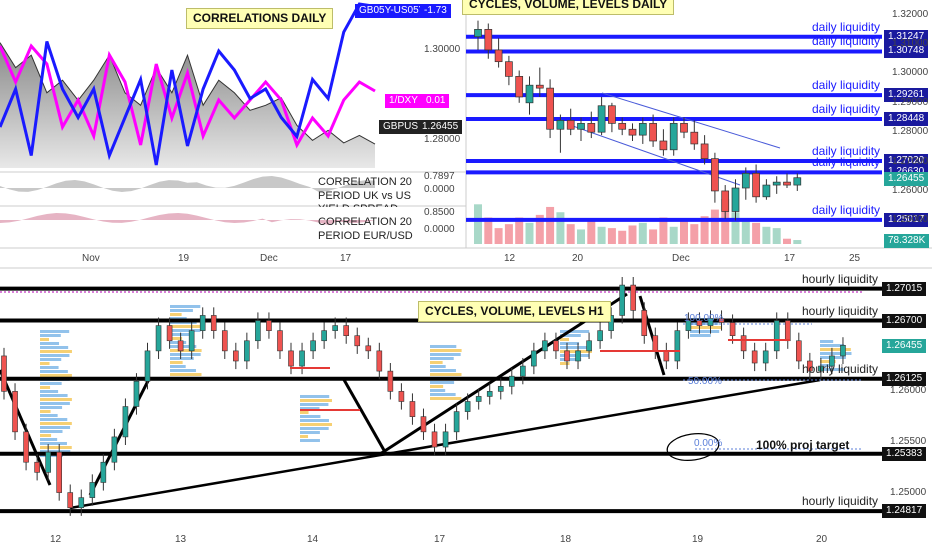  Describe the element at coordinates (436, 101) in the screenshot. I see `series-value-dxy: 0.01` at that location.